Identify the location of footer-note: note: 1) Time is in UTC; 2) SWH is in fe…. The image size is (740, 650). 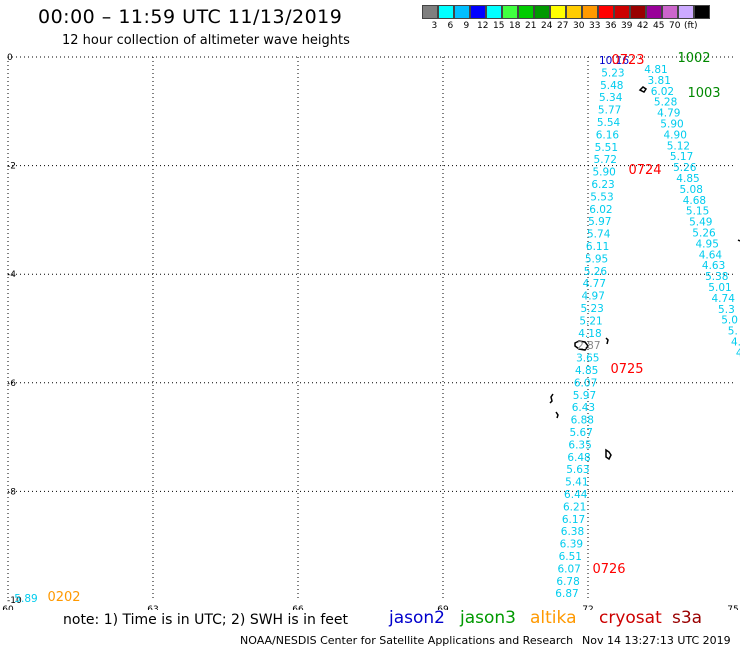
(206, 620).